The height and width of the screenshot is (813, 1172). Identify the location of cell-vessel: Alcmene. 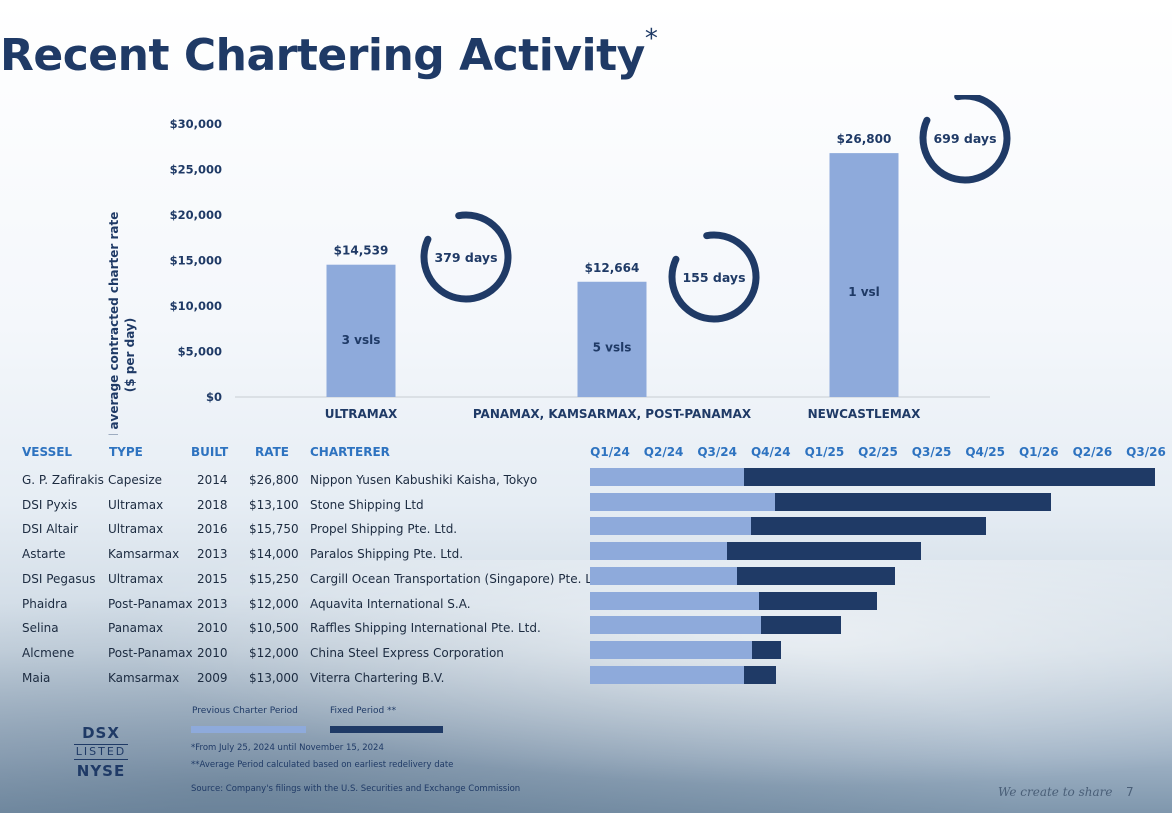
(48, 652).